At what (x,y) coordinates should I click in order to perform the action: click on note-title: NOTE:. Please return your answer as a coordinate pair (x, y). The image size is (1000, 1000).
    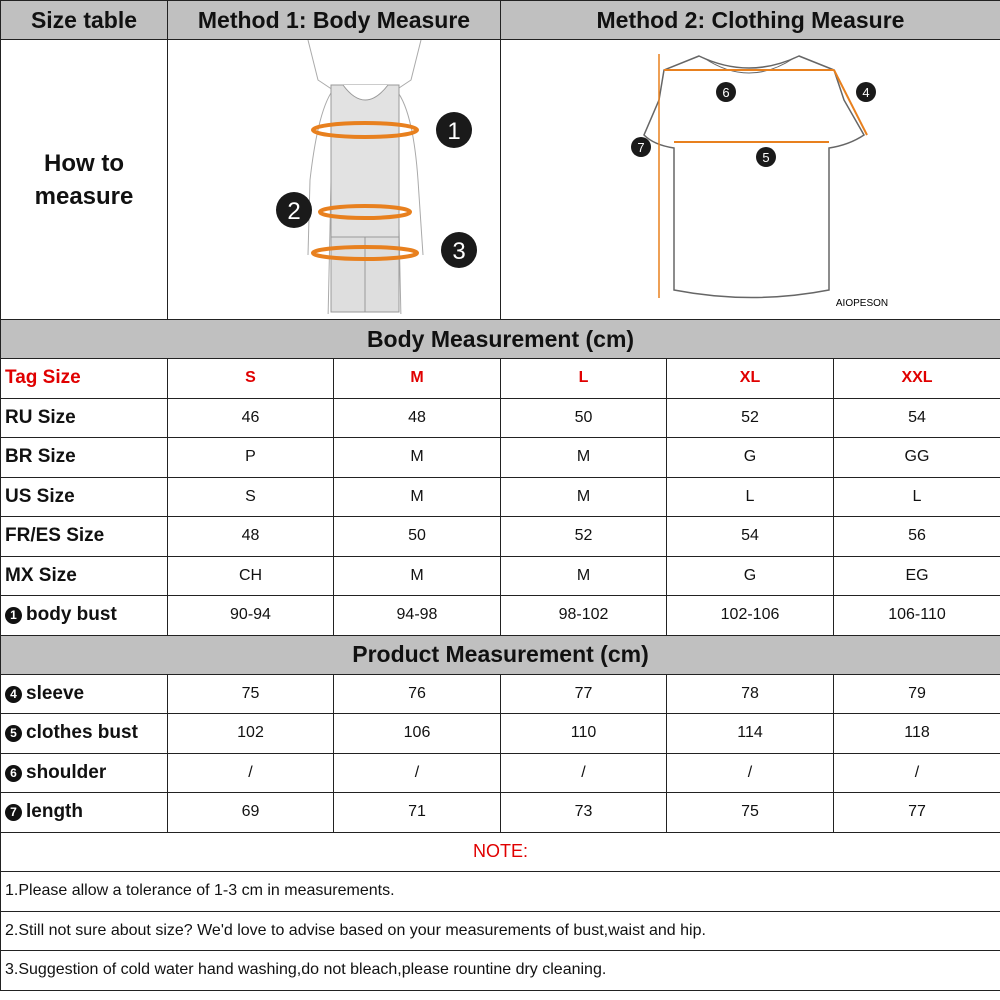
    Looking at the image, I should click on (500, 851).